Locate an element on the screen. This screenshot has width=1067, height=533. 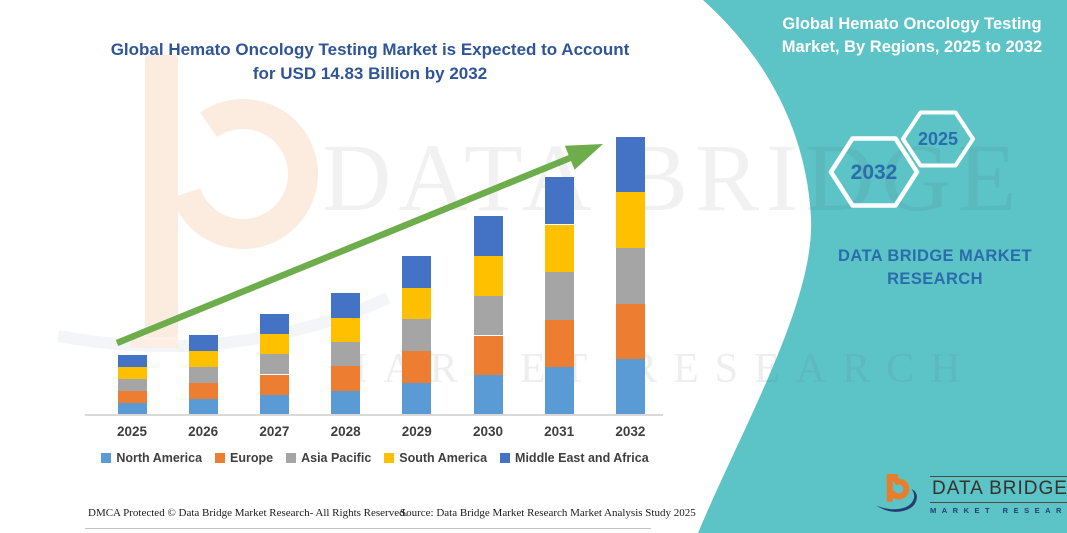
svg-text: 2025 is located at coordinates (938, 139).